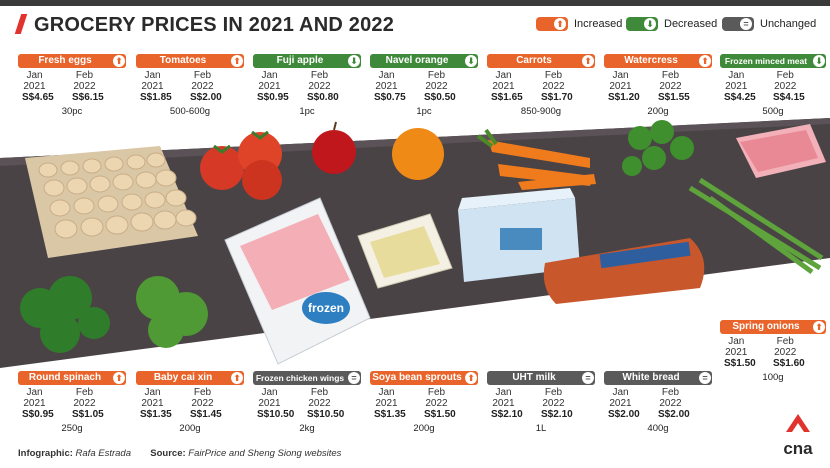  What do you see at coordinates (72, 111) in the screenshot?
I see `quantity: 30pc` at bounding box center [72, 111].